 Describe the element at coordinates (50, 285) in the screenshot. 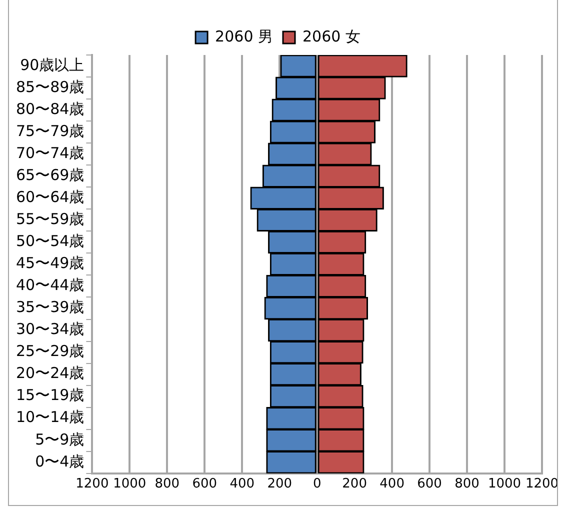

I see `y-tick-label: 40〜44歳` at that location.